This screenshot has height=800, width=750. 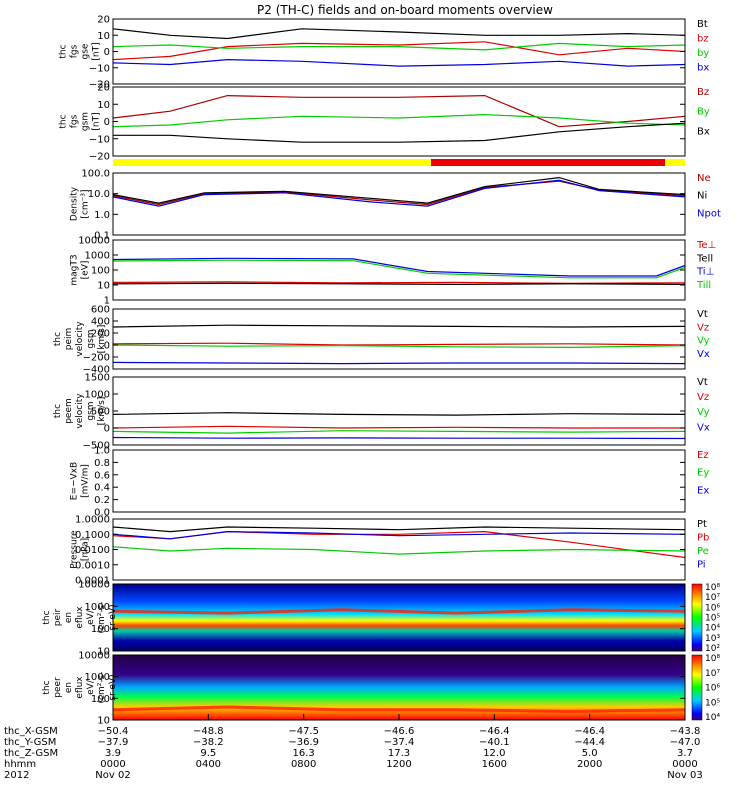 I want to click on y-tick-label: 10.0, so click(x=99, y=194).